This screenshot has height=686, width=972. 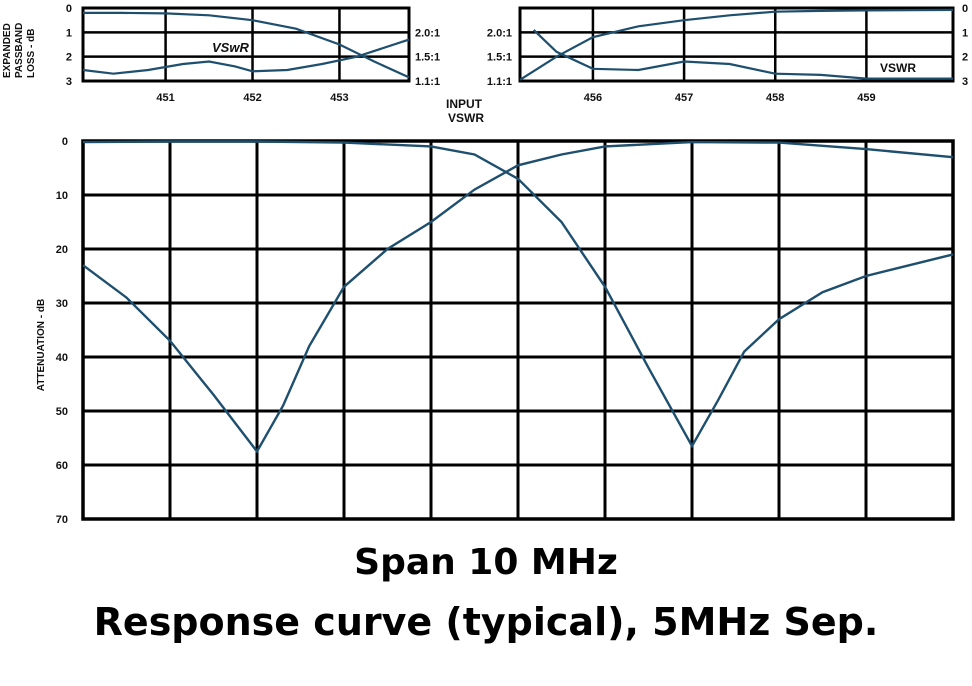 I want to click on attenuation-ytick-label: 50, so click(x=62, y=412).